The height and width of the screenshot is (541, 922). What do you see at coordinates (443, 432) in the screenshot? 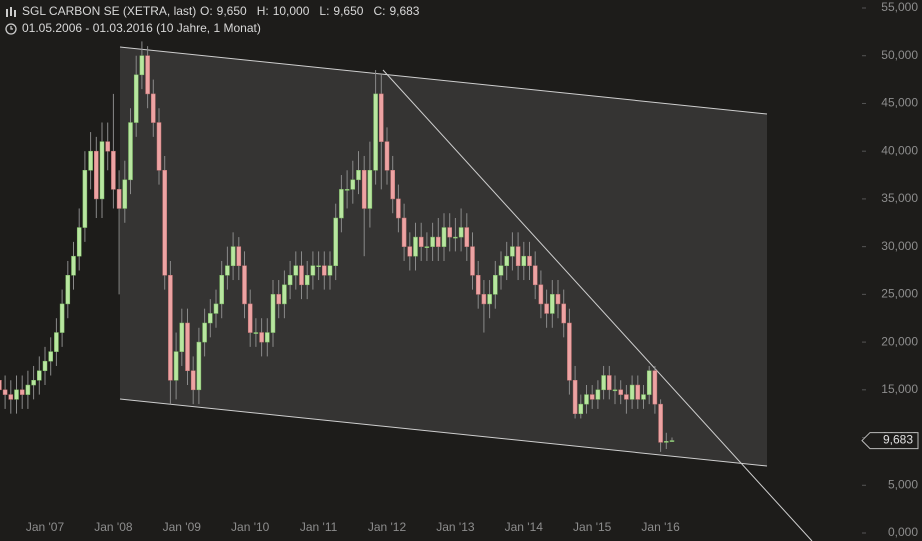
I see `channel-lower-line` at bounding box center [443, 432].